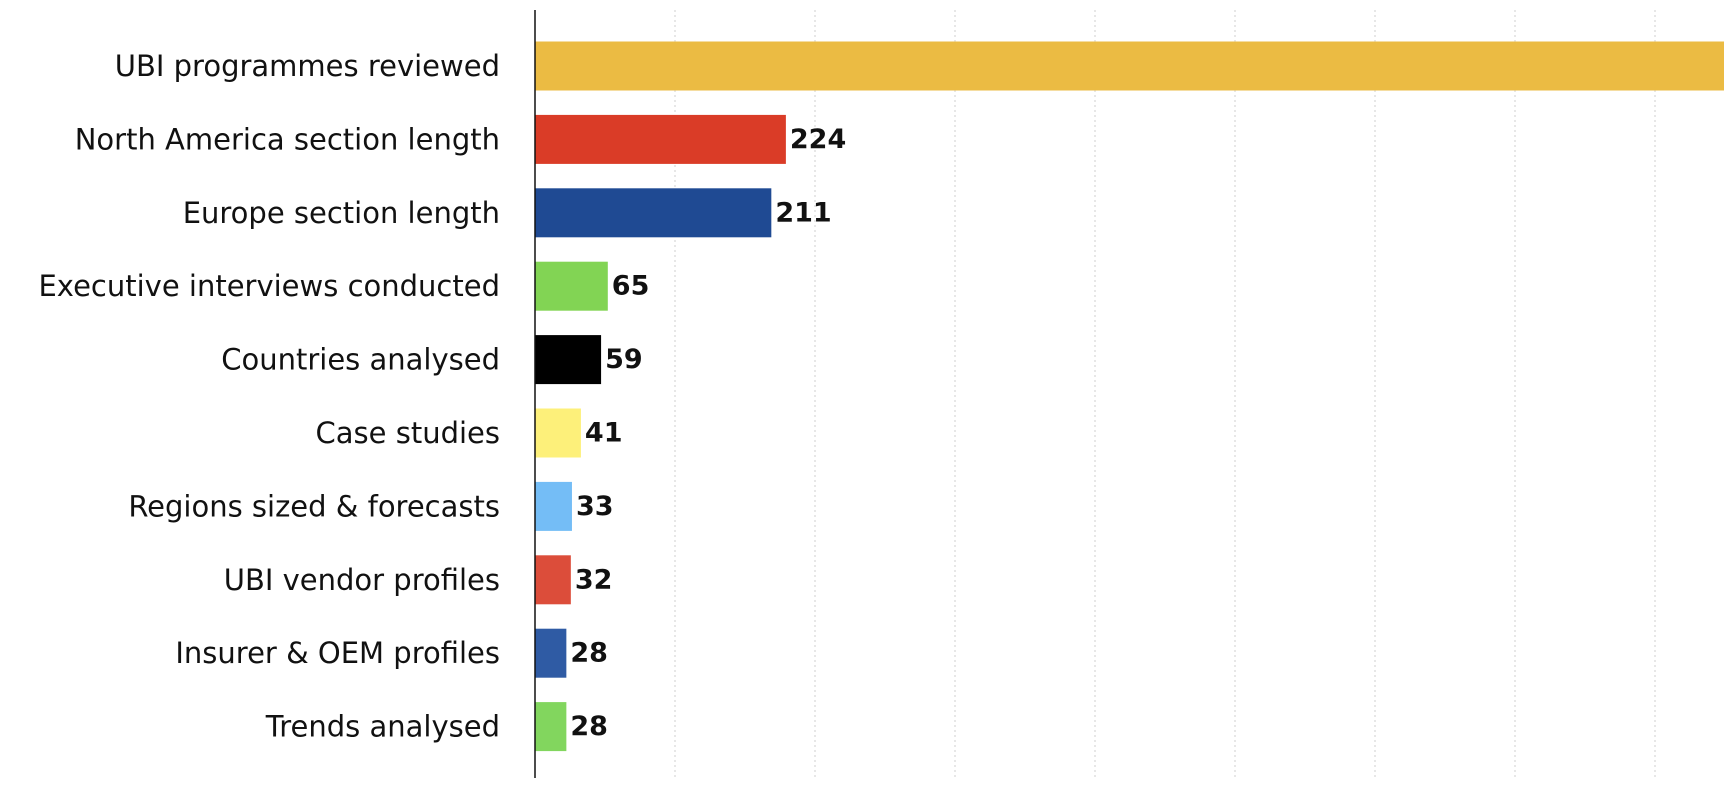  Describe the element at coordinates (287, 139) in the screenshot. I see `category-label: North America section length` at that location.